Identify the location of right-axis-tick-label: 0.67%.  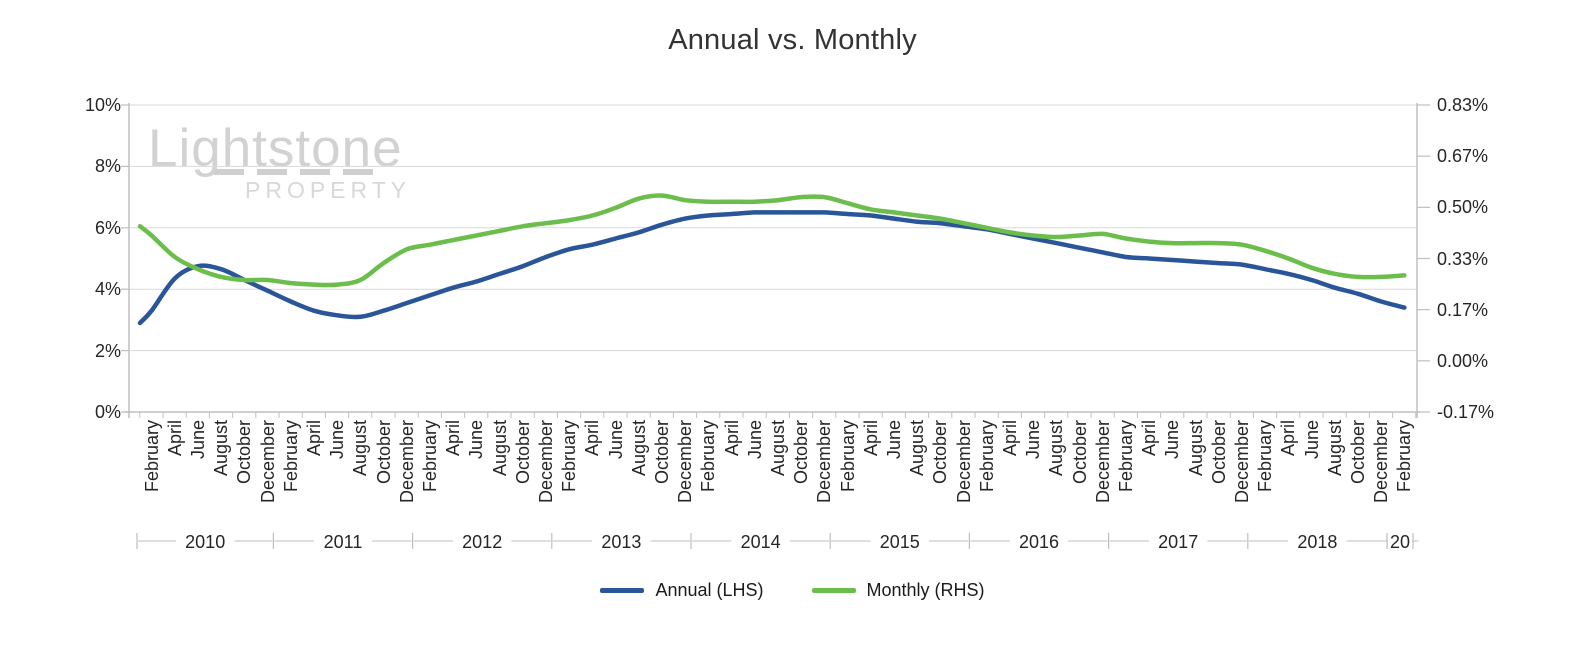
(1463, 156).